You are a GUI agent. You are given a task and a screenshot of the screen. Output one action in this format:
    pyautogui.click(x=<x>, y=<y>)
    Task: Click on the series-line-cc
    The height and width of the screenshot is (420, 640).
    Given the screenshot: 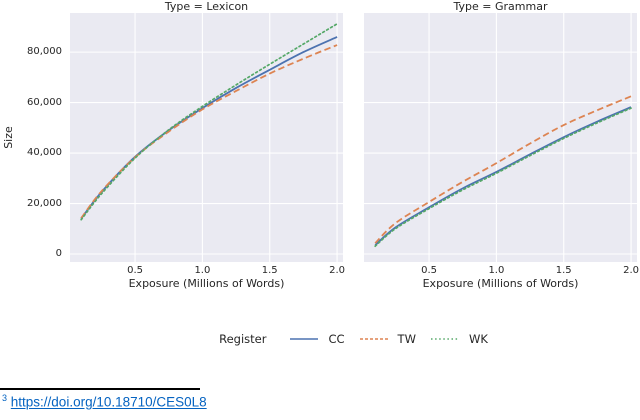 What is the action you would take?
    pyautogui.click(x=503, y=176)
    